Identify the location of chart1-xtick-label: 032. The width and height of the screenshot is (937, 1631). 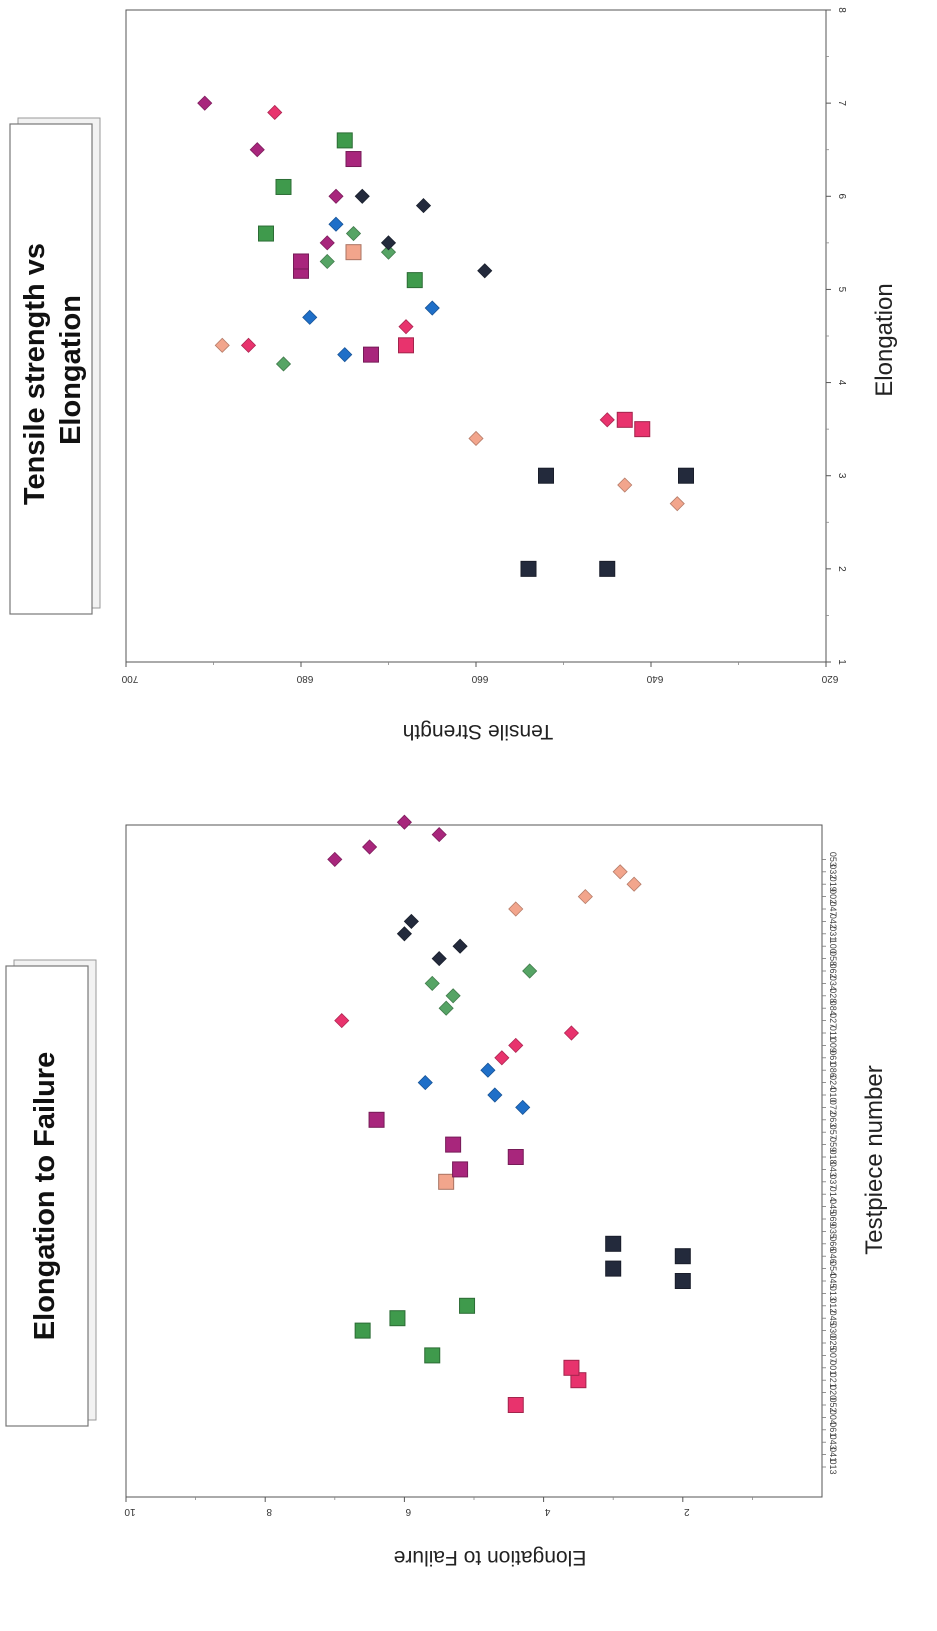
(833, 871).